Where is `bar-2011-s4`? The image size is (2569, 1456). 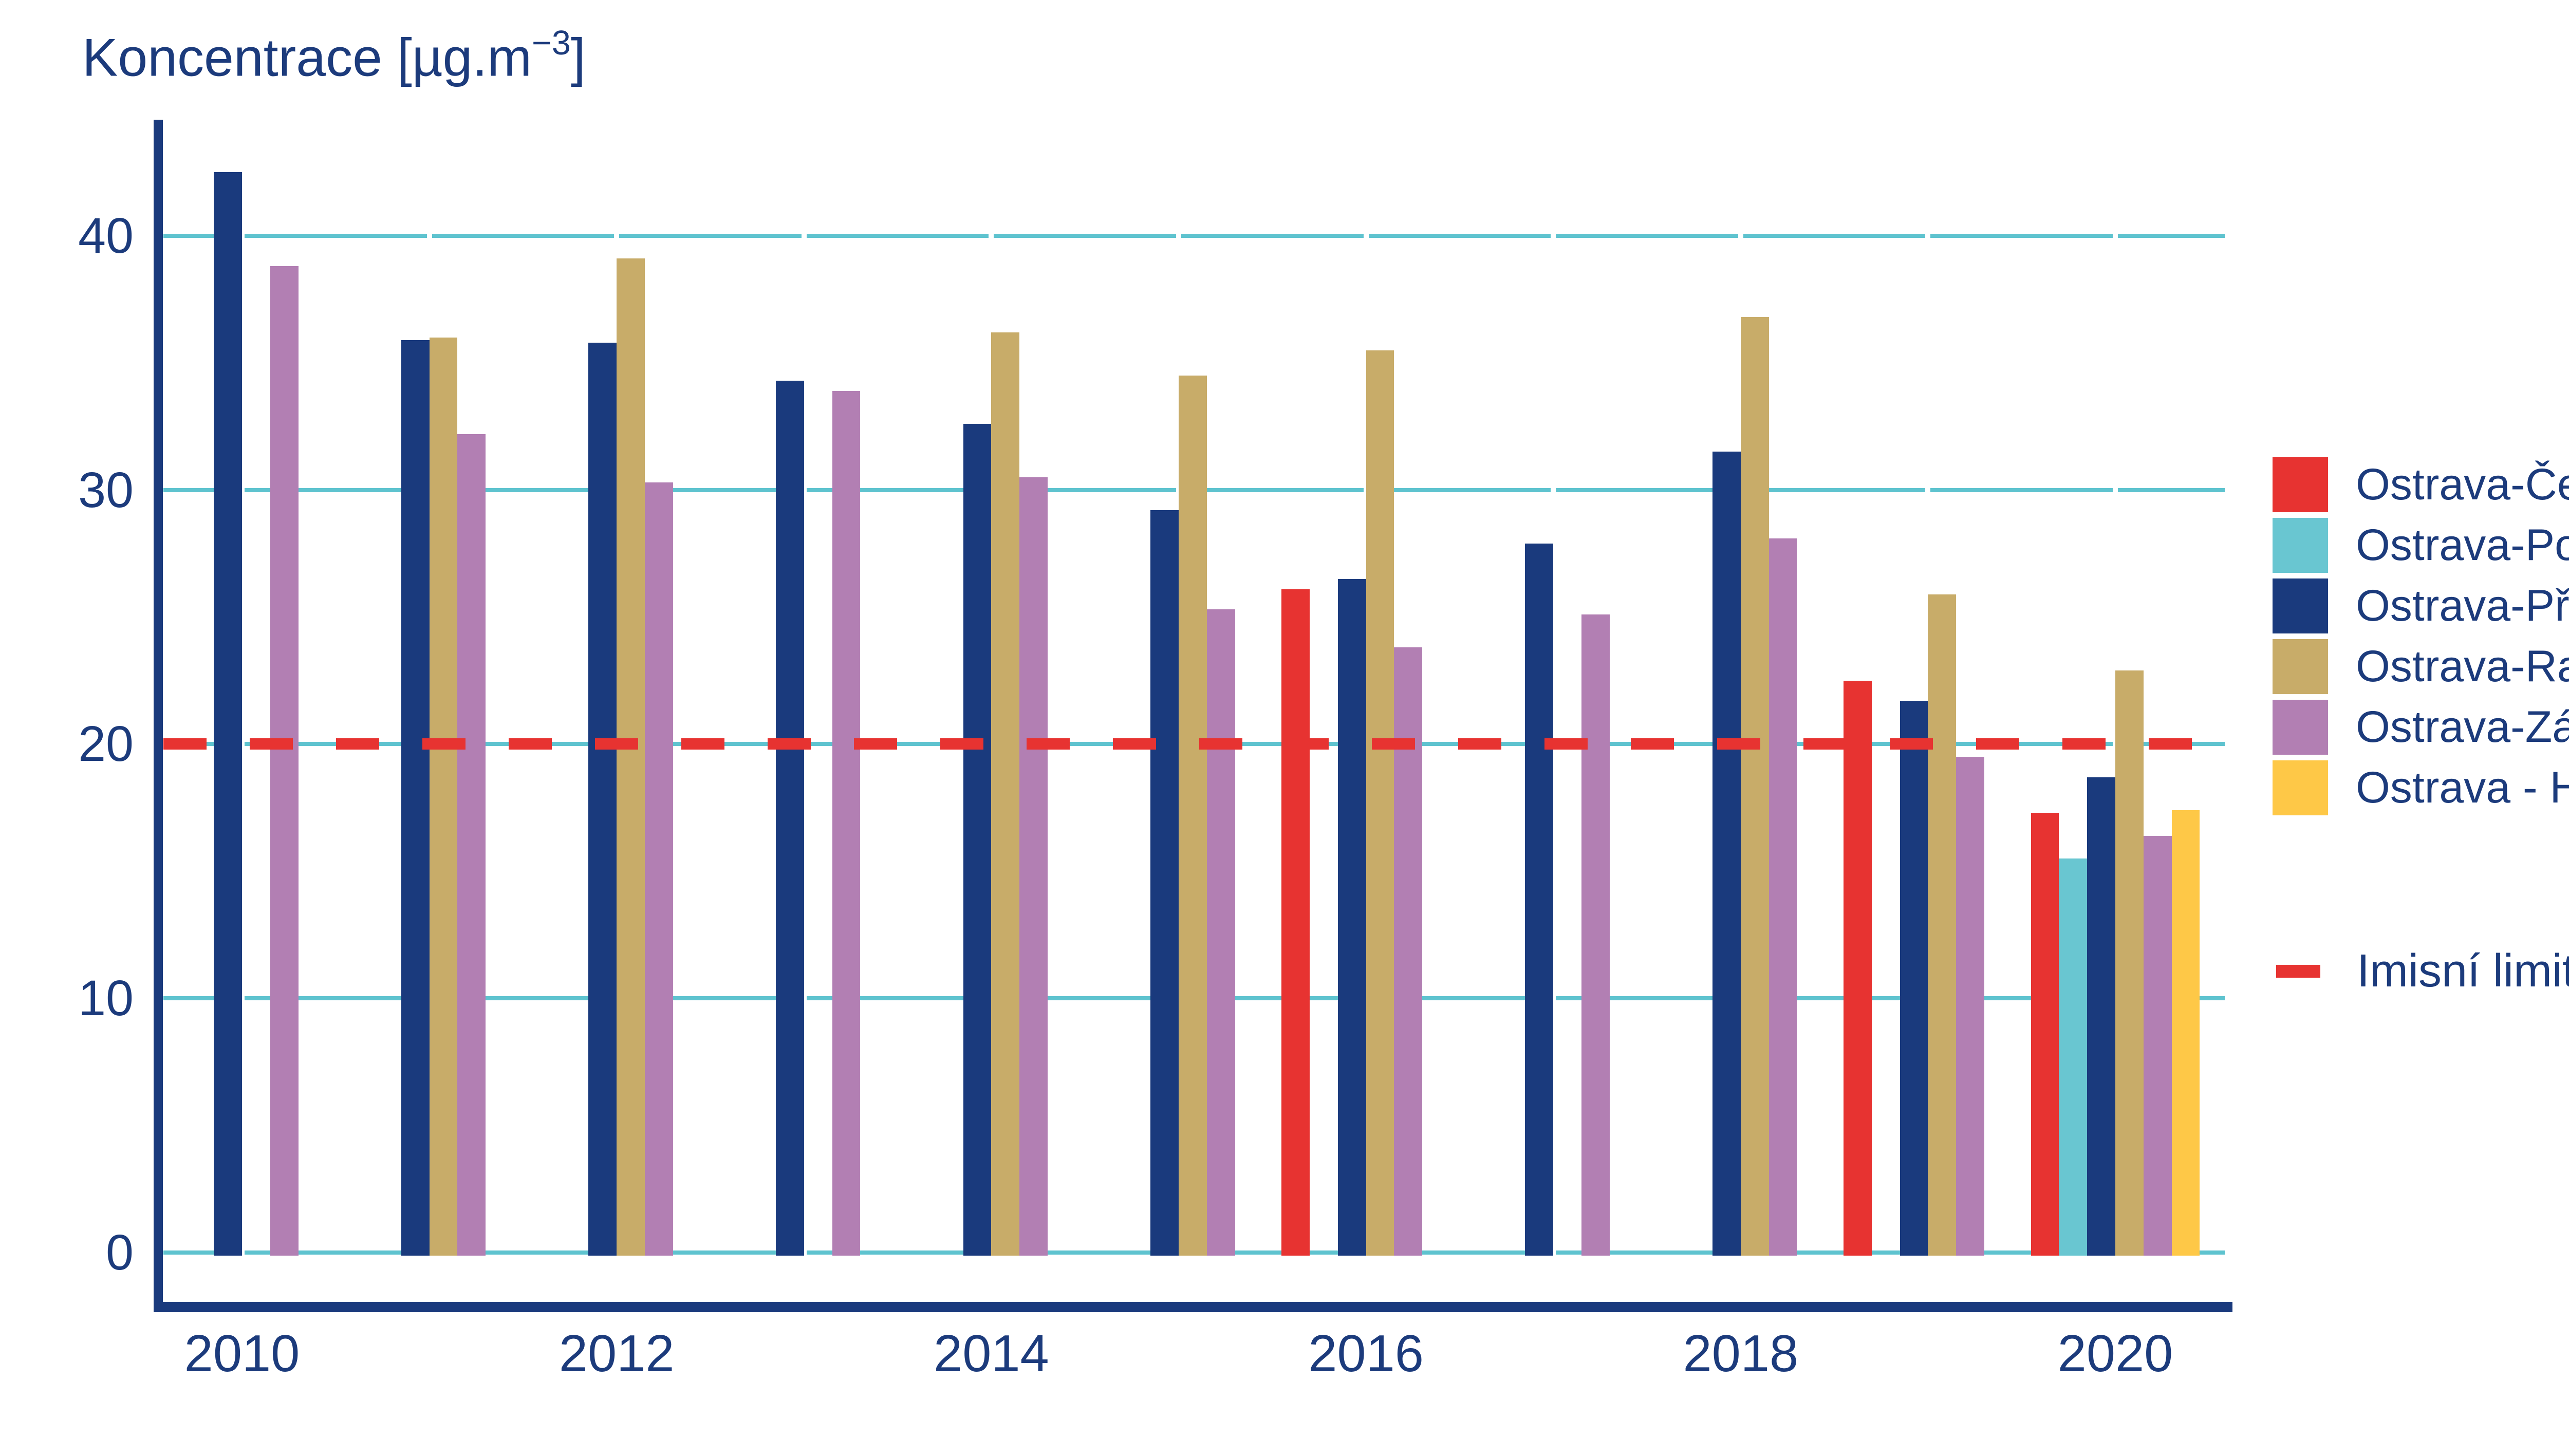
bar-2011-s4 is located at coordinates (471, 845).